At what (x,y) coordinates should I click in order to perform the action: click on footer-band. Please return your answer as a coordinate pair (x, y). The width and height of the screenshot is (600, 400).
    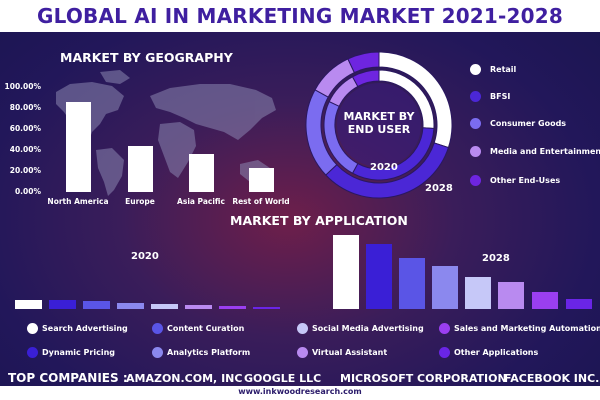
    Looking at the image, I should click on (300, 393).